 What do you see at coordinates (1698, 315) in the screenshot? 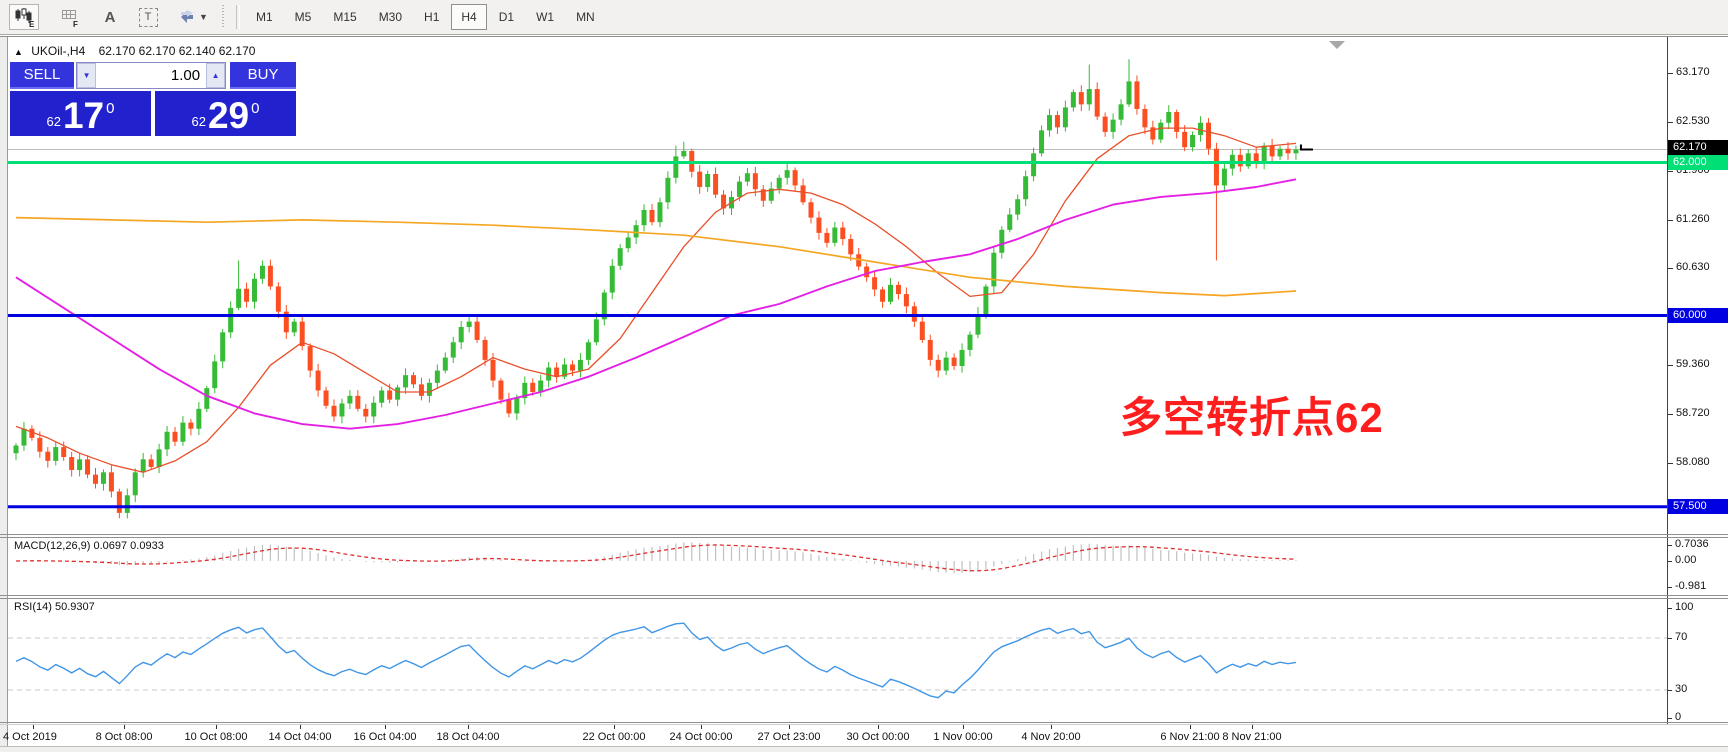
I see `blue-level-60-badge: 60.000` at bounding box center [1698, 315].